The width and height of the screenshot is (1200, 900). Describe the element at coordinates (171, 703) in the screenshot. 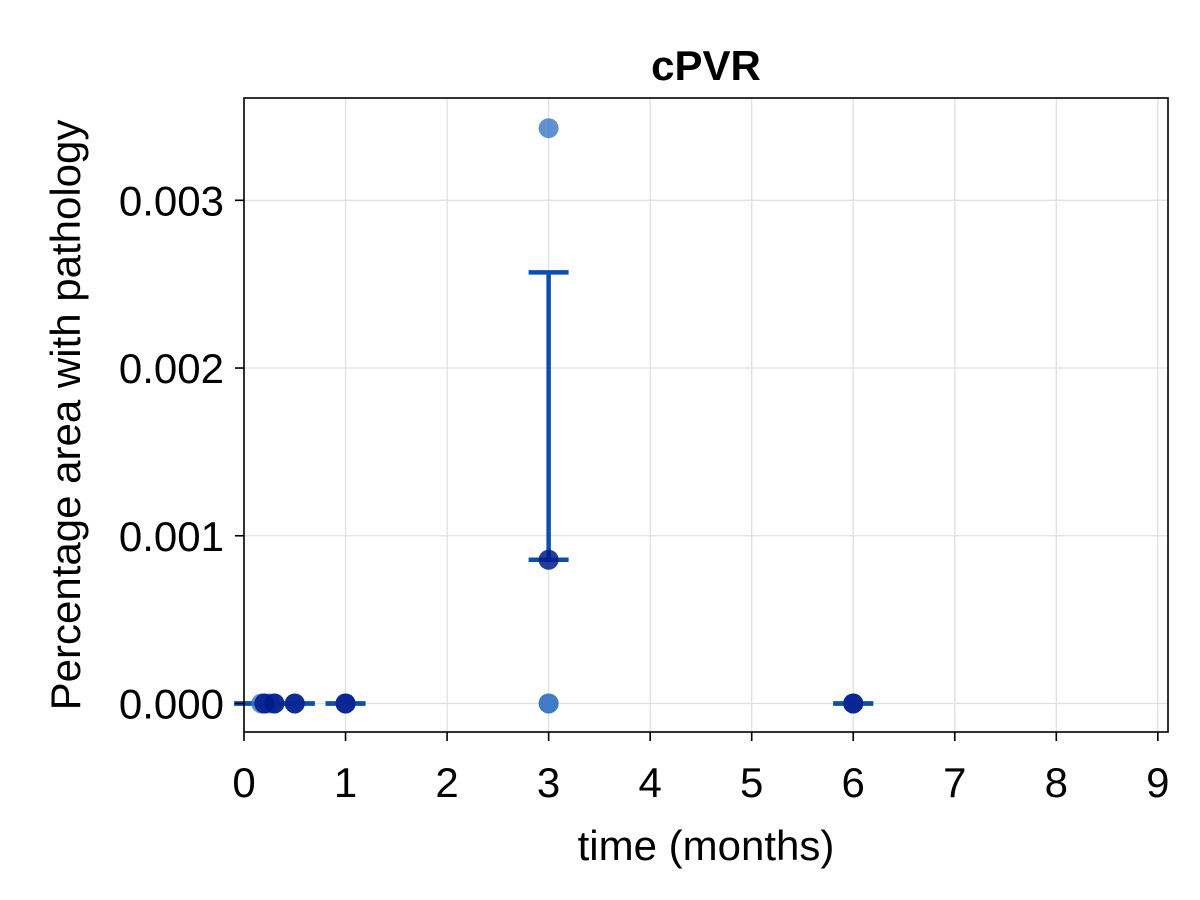

I see `y-tick-label: 0.000` at that location.